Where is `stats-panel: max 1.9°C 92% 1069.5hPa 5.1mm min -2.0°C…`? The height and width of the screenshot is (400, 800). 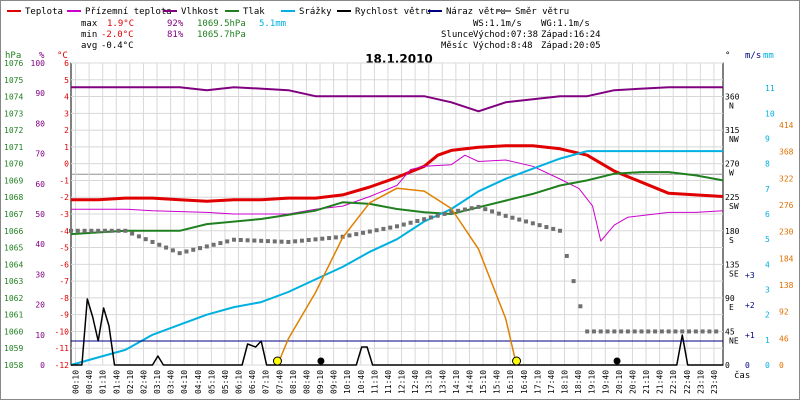
stats-panel: max 1.9°C 92% 1069.5hPa 5.1mm min -2.0°C… is located at coordinates (183, 35).